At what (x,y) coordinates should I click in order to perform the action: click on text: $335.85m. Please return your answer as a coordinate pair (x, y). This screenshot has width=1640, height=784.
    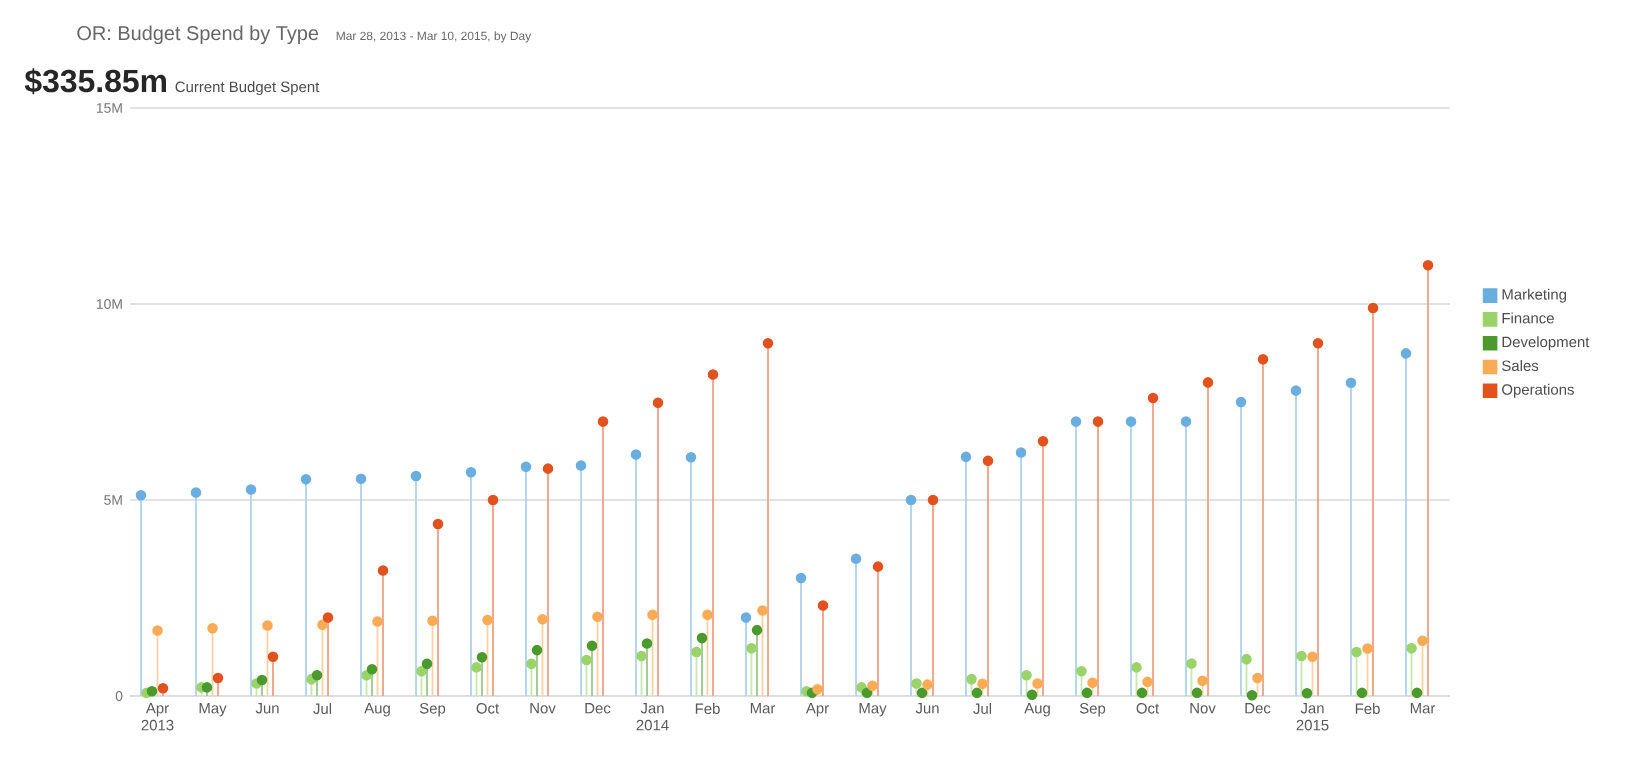
    Looking at the image, I should click on (95, 81).